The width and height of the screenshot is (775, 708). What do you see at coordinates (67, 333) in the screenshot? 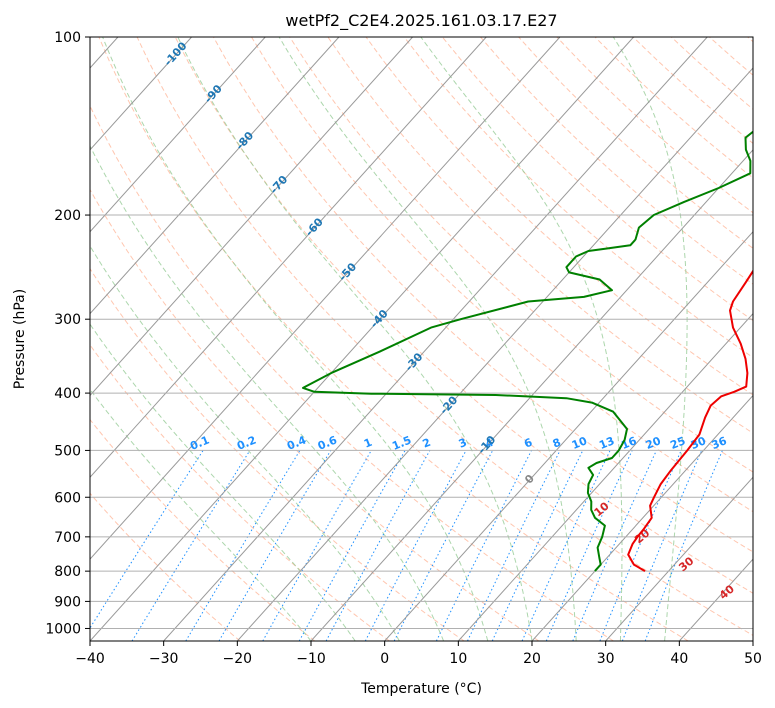
I see `y-axis: 100 200 300 400 500 600 700 800 900 1000` at bounding box center [67, 333].